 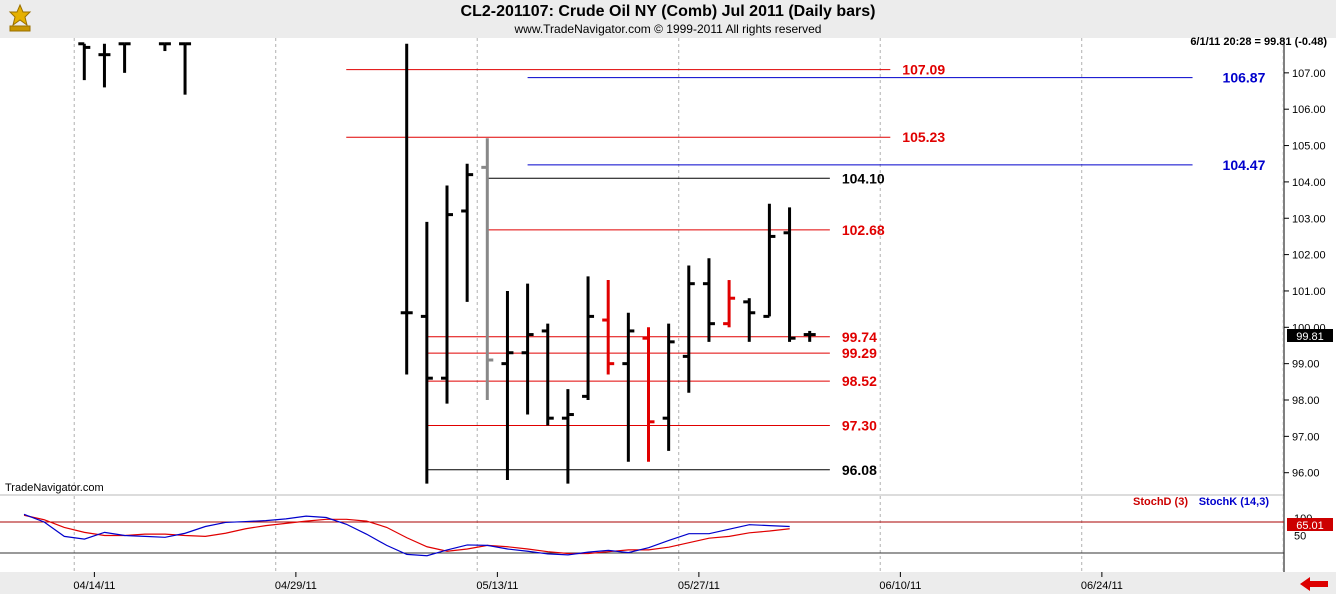 I want to click on y-tick-label: 98.00, so click(x=1306, y=401).